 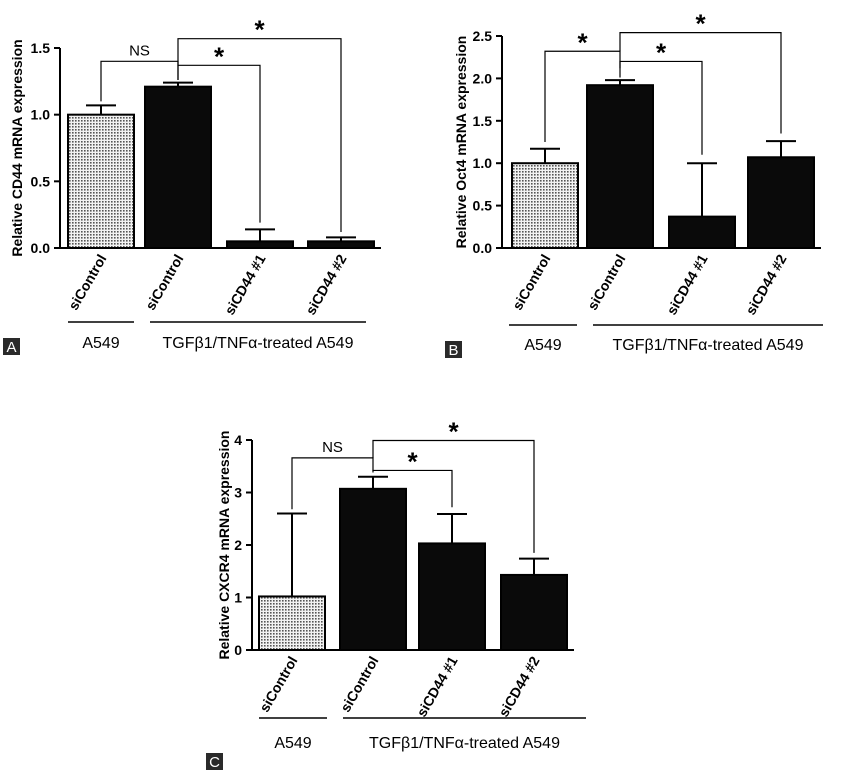 I want to click on y-axis-title: Relative CXCR4 mRNA expression, so click(x=224, y=544).